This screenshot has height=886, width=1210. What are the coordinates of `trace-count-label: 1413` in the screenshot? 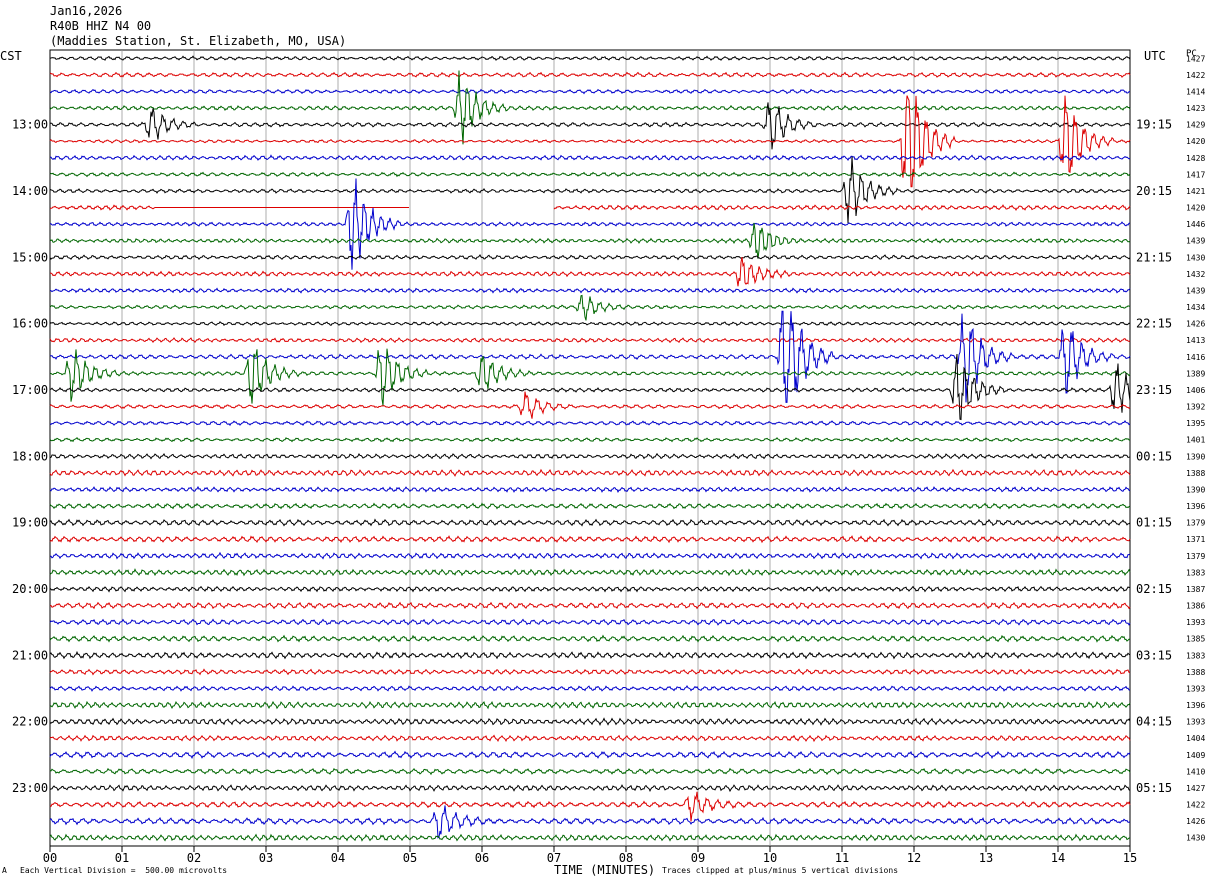 It's located at (1195, 340).